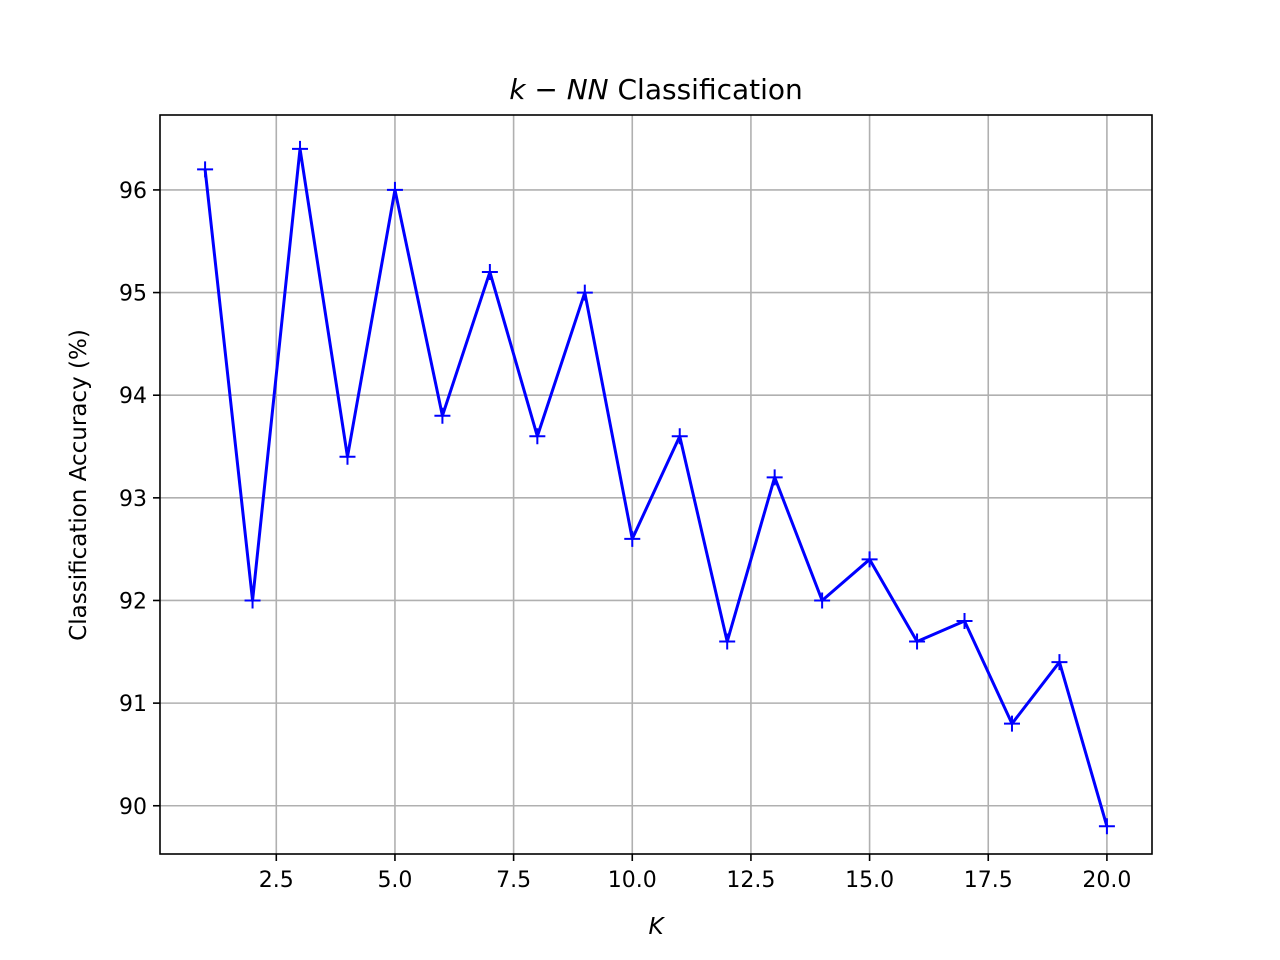 Image resolution: width=1280 pixels, height=960 pixels. I want to click on y-tick-label: 91, so click(133, 704).